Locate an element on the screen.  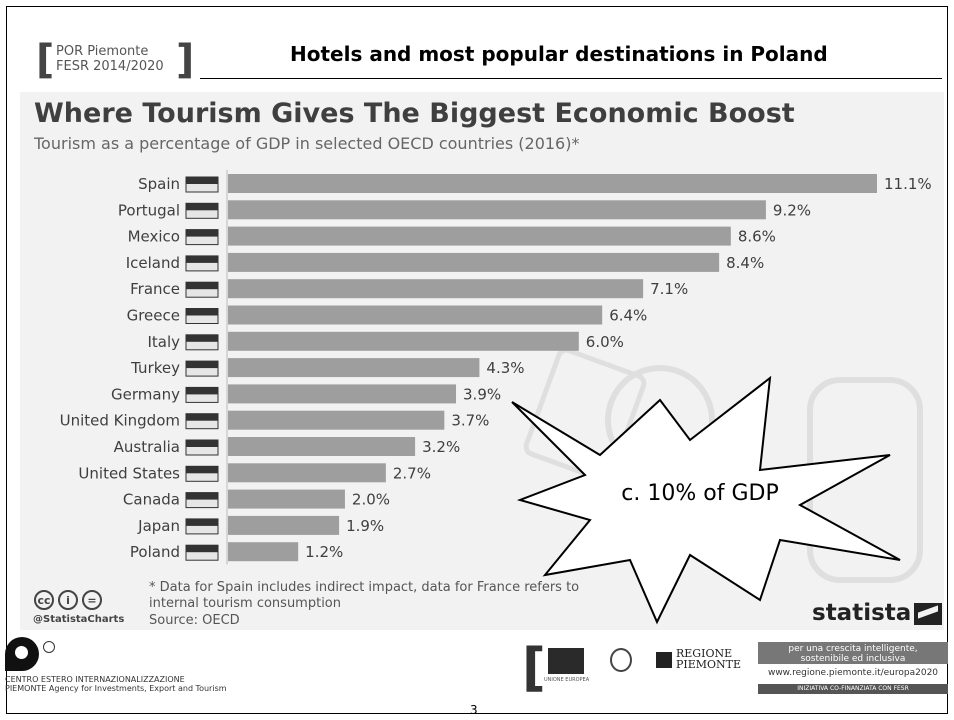
ceip-line1: CENTRO ESTERO INTERNAZIONALIZZAZIONE is located at coordinates (95, 679).